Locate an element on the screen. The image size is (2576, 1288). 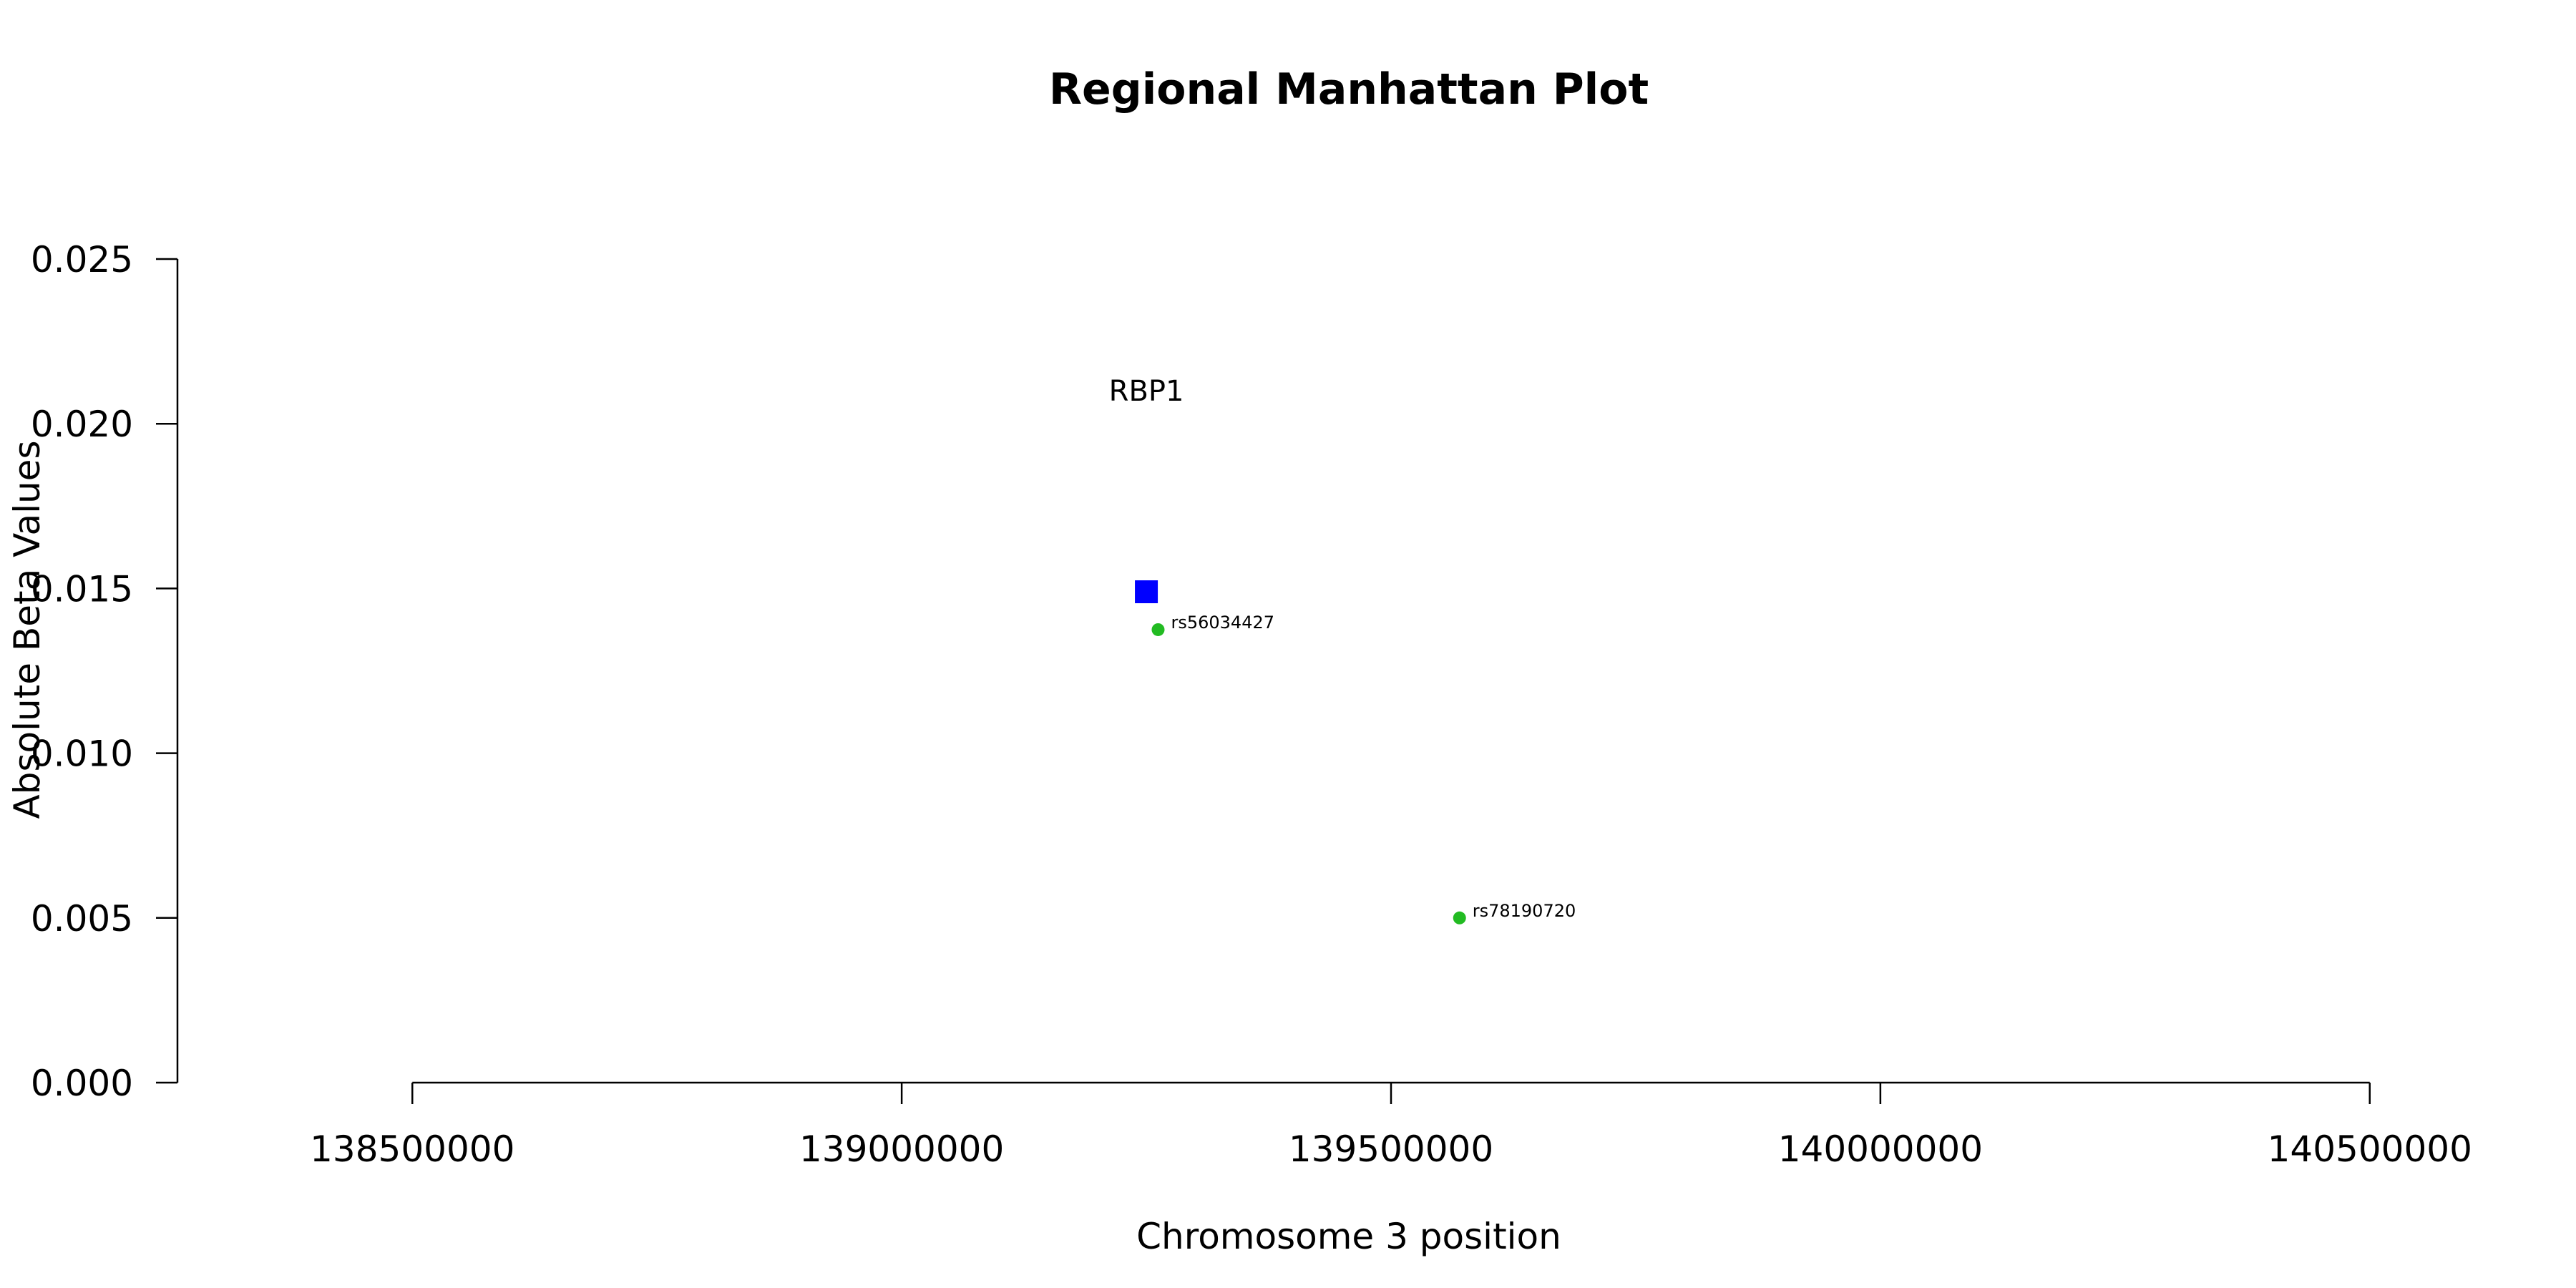
x-tick-label: 139500000 is located at coordinates (1391, 1149).